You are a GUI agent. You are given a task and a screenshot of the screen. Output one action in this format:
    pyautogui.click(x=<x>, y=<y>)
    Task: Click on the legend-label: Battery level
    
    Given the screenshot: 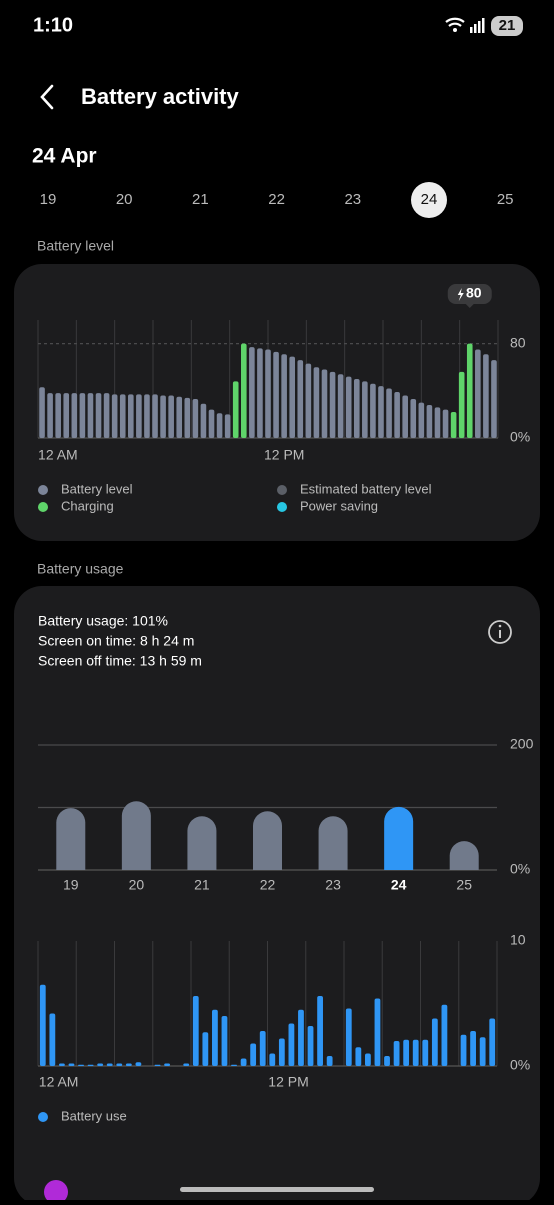 What is the action you would take?
    pyautogui.click(x=97, y=488)
    